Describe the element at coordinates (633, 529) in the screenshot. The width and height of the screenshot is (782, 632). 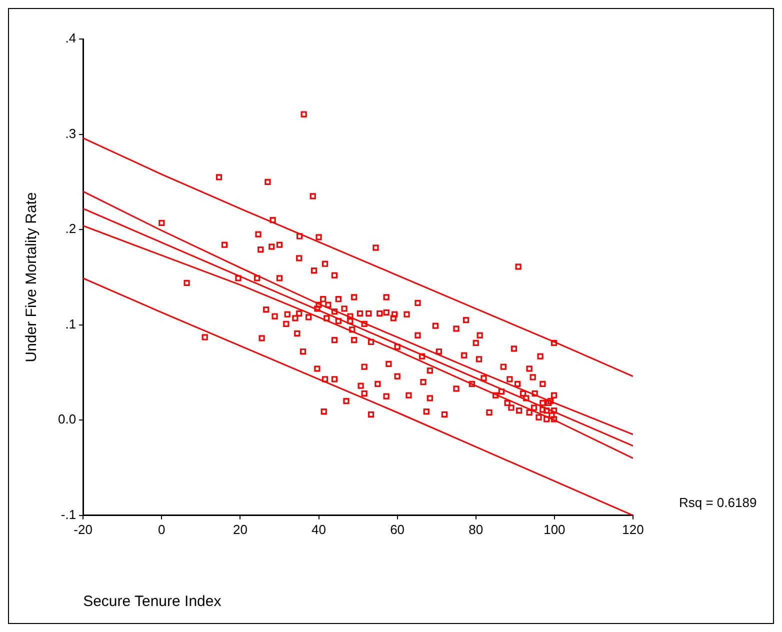
I see `x-tick-label: 120` at that location.